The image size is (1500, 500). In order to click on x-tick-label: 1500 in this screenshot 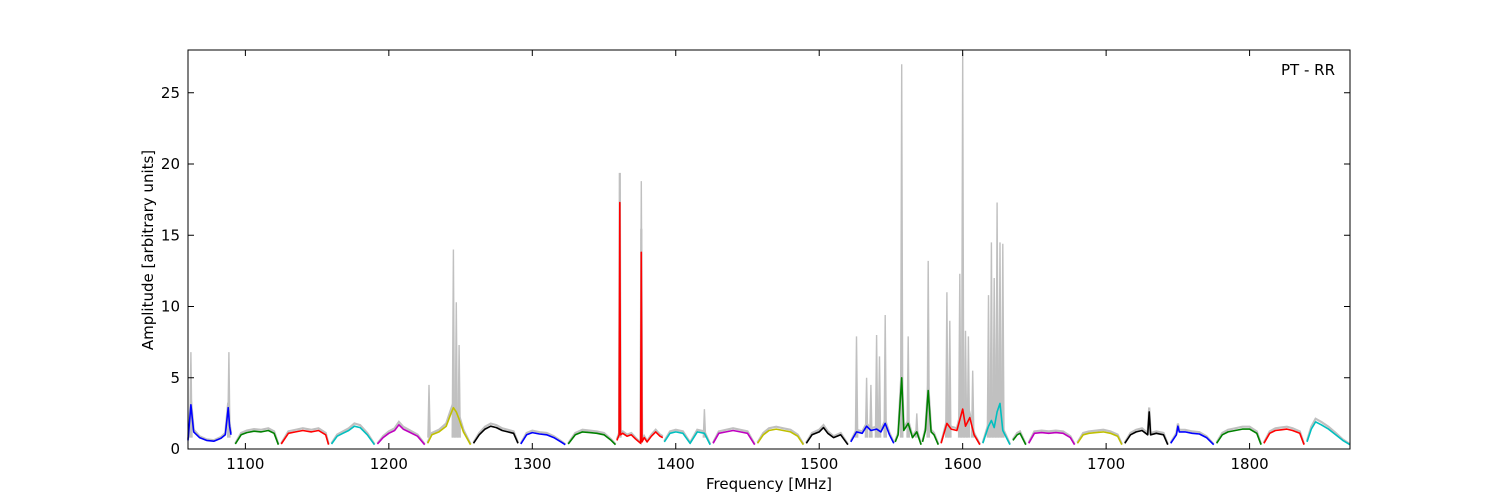, I will do `click(819, 464)`.